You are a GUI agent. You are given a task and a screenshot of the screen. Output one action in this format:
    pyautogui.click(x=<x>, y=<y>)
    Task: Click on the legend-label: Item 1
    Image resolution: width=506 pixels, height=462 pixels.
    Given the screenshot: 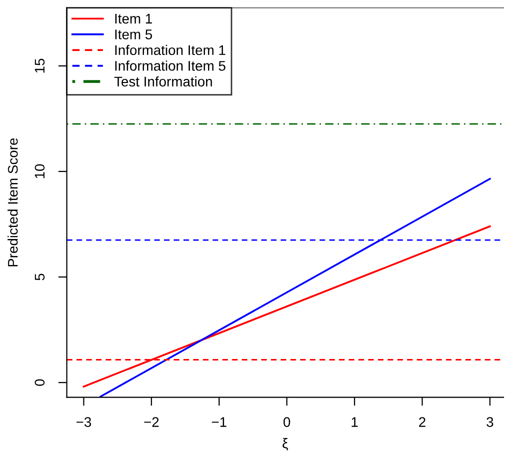 What is the action you would take?
    pyautogui.click(x=133, y=19)
    